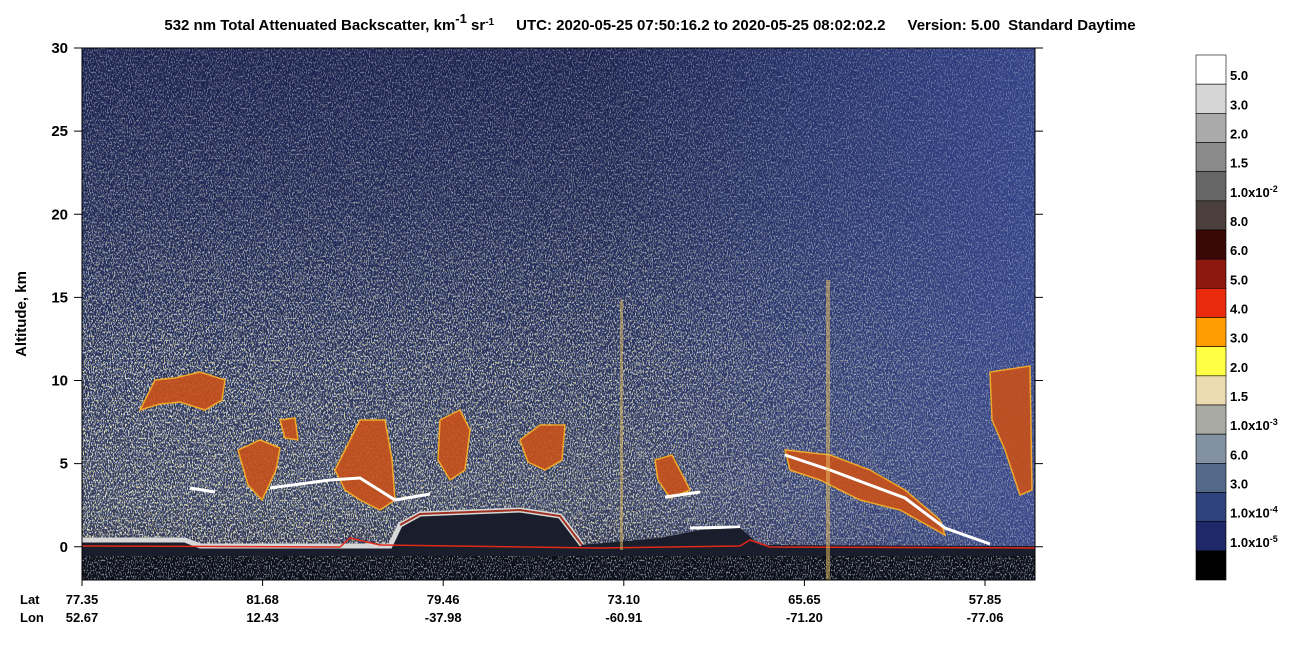 Image resolution: width=1300 pixels, height=667 pixels. What do you see at coordinates (1274, 422) in the screenshot?
I see `colorbar-label-exp: -3` at bounding box center [1274, 422].